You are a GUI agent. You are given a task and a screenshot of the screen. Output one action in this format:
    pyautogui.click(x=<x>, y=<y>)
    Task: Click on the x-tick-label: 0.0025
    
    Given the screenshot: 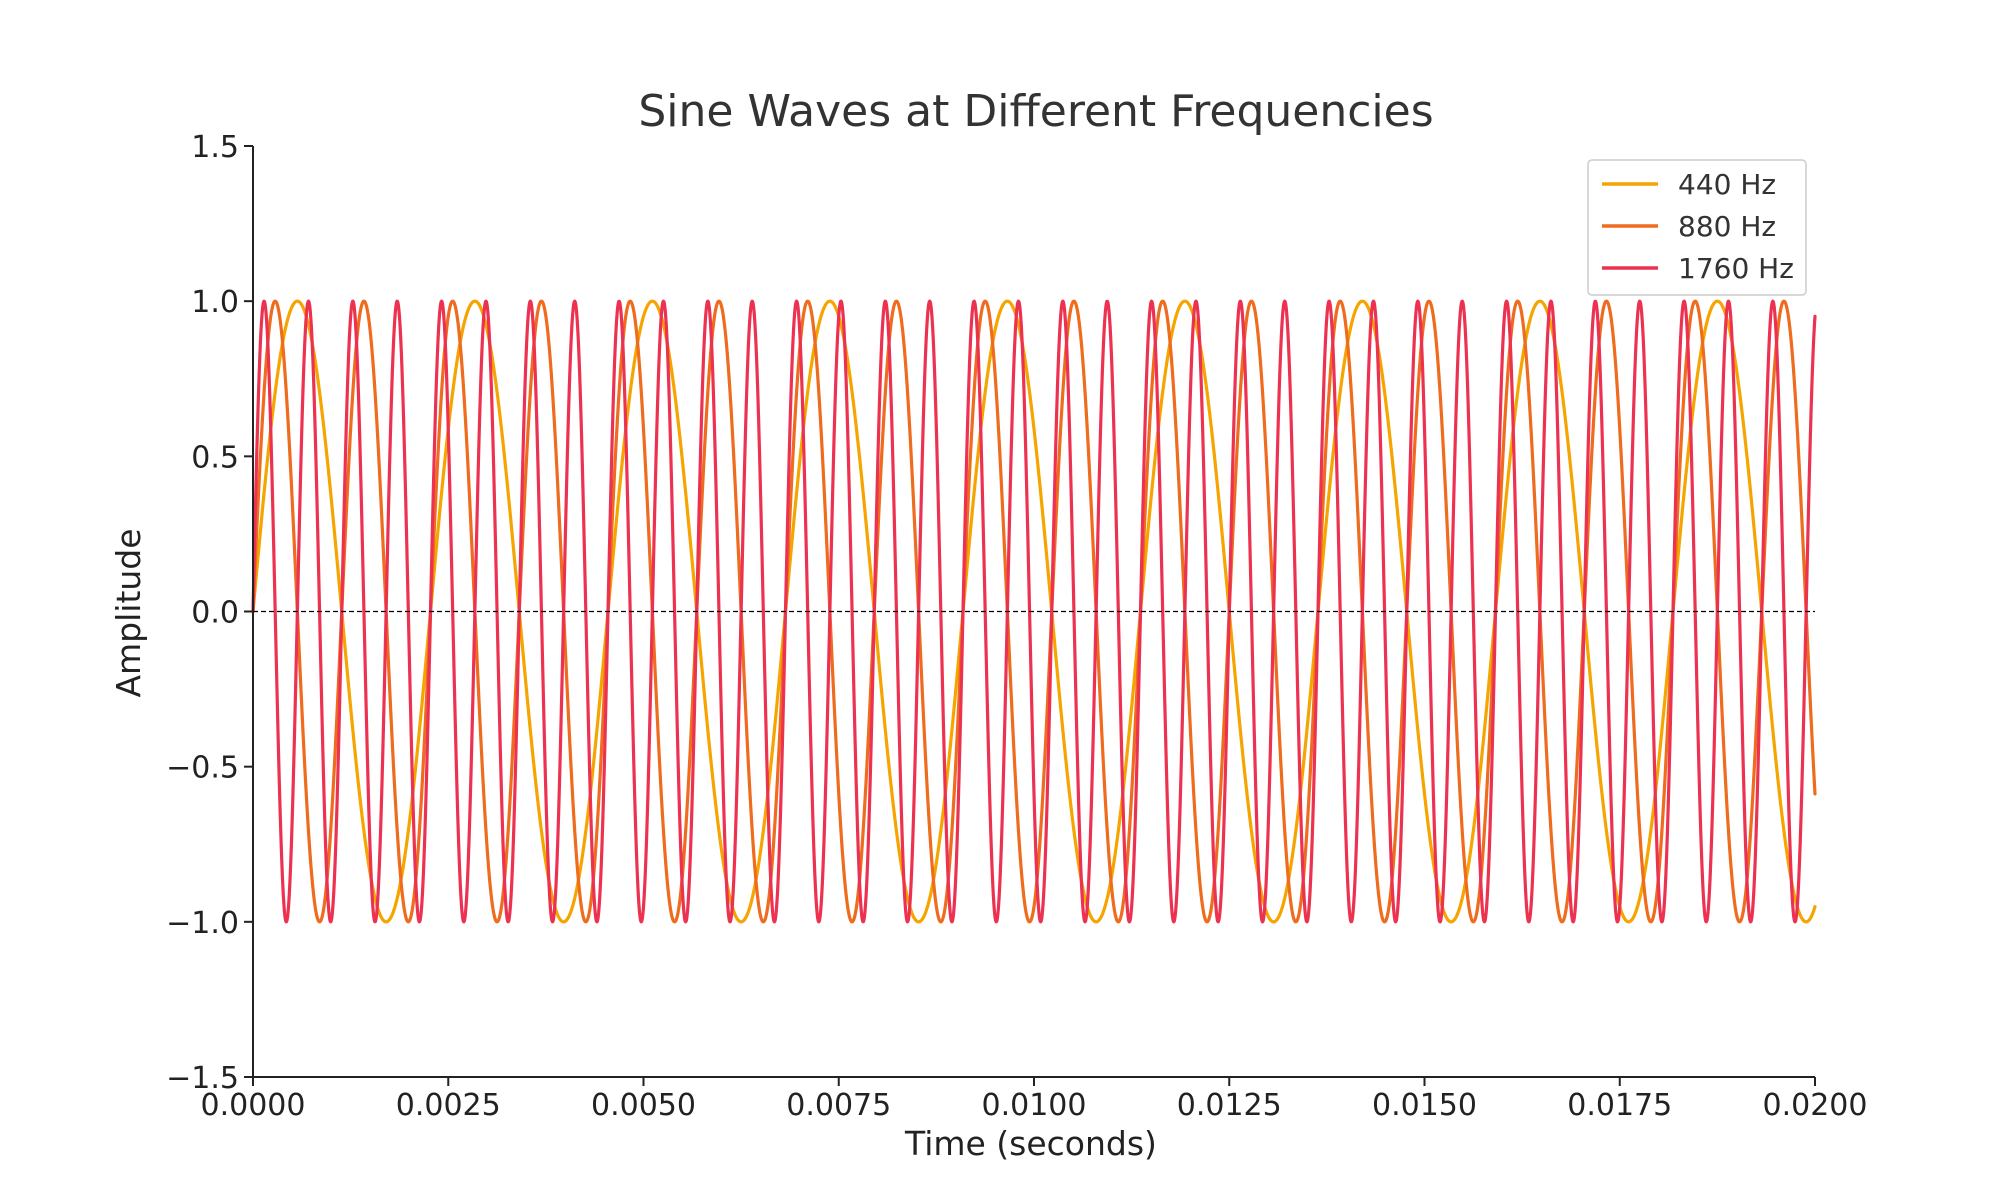 What is the action you would take?
    pyautogui.click(x=448, y=1105)
    